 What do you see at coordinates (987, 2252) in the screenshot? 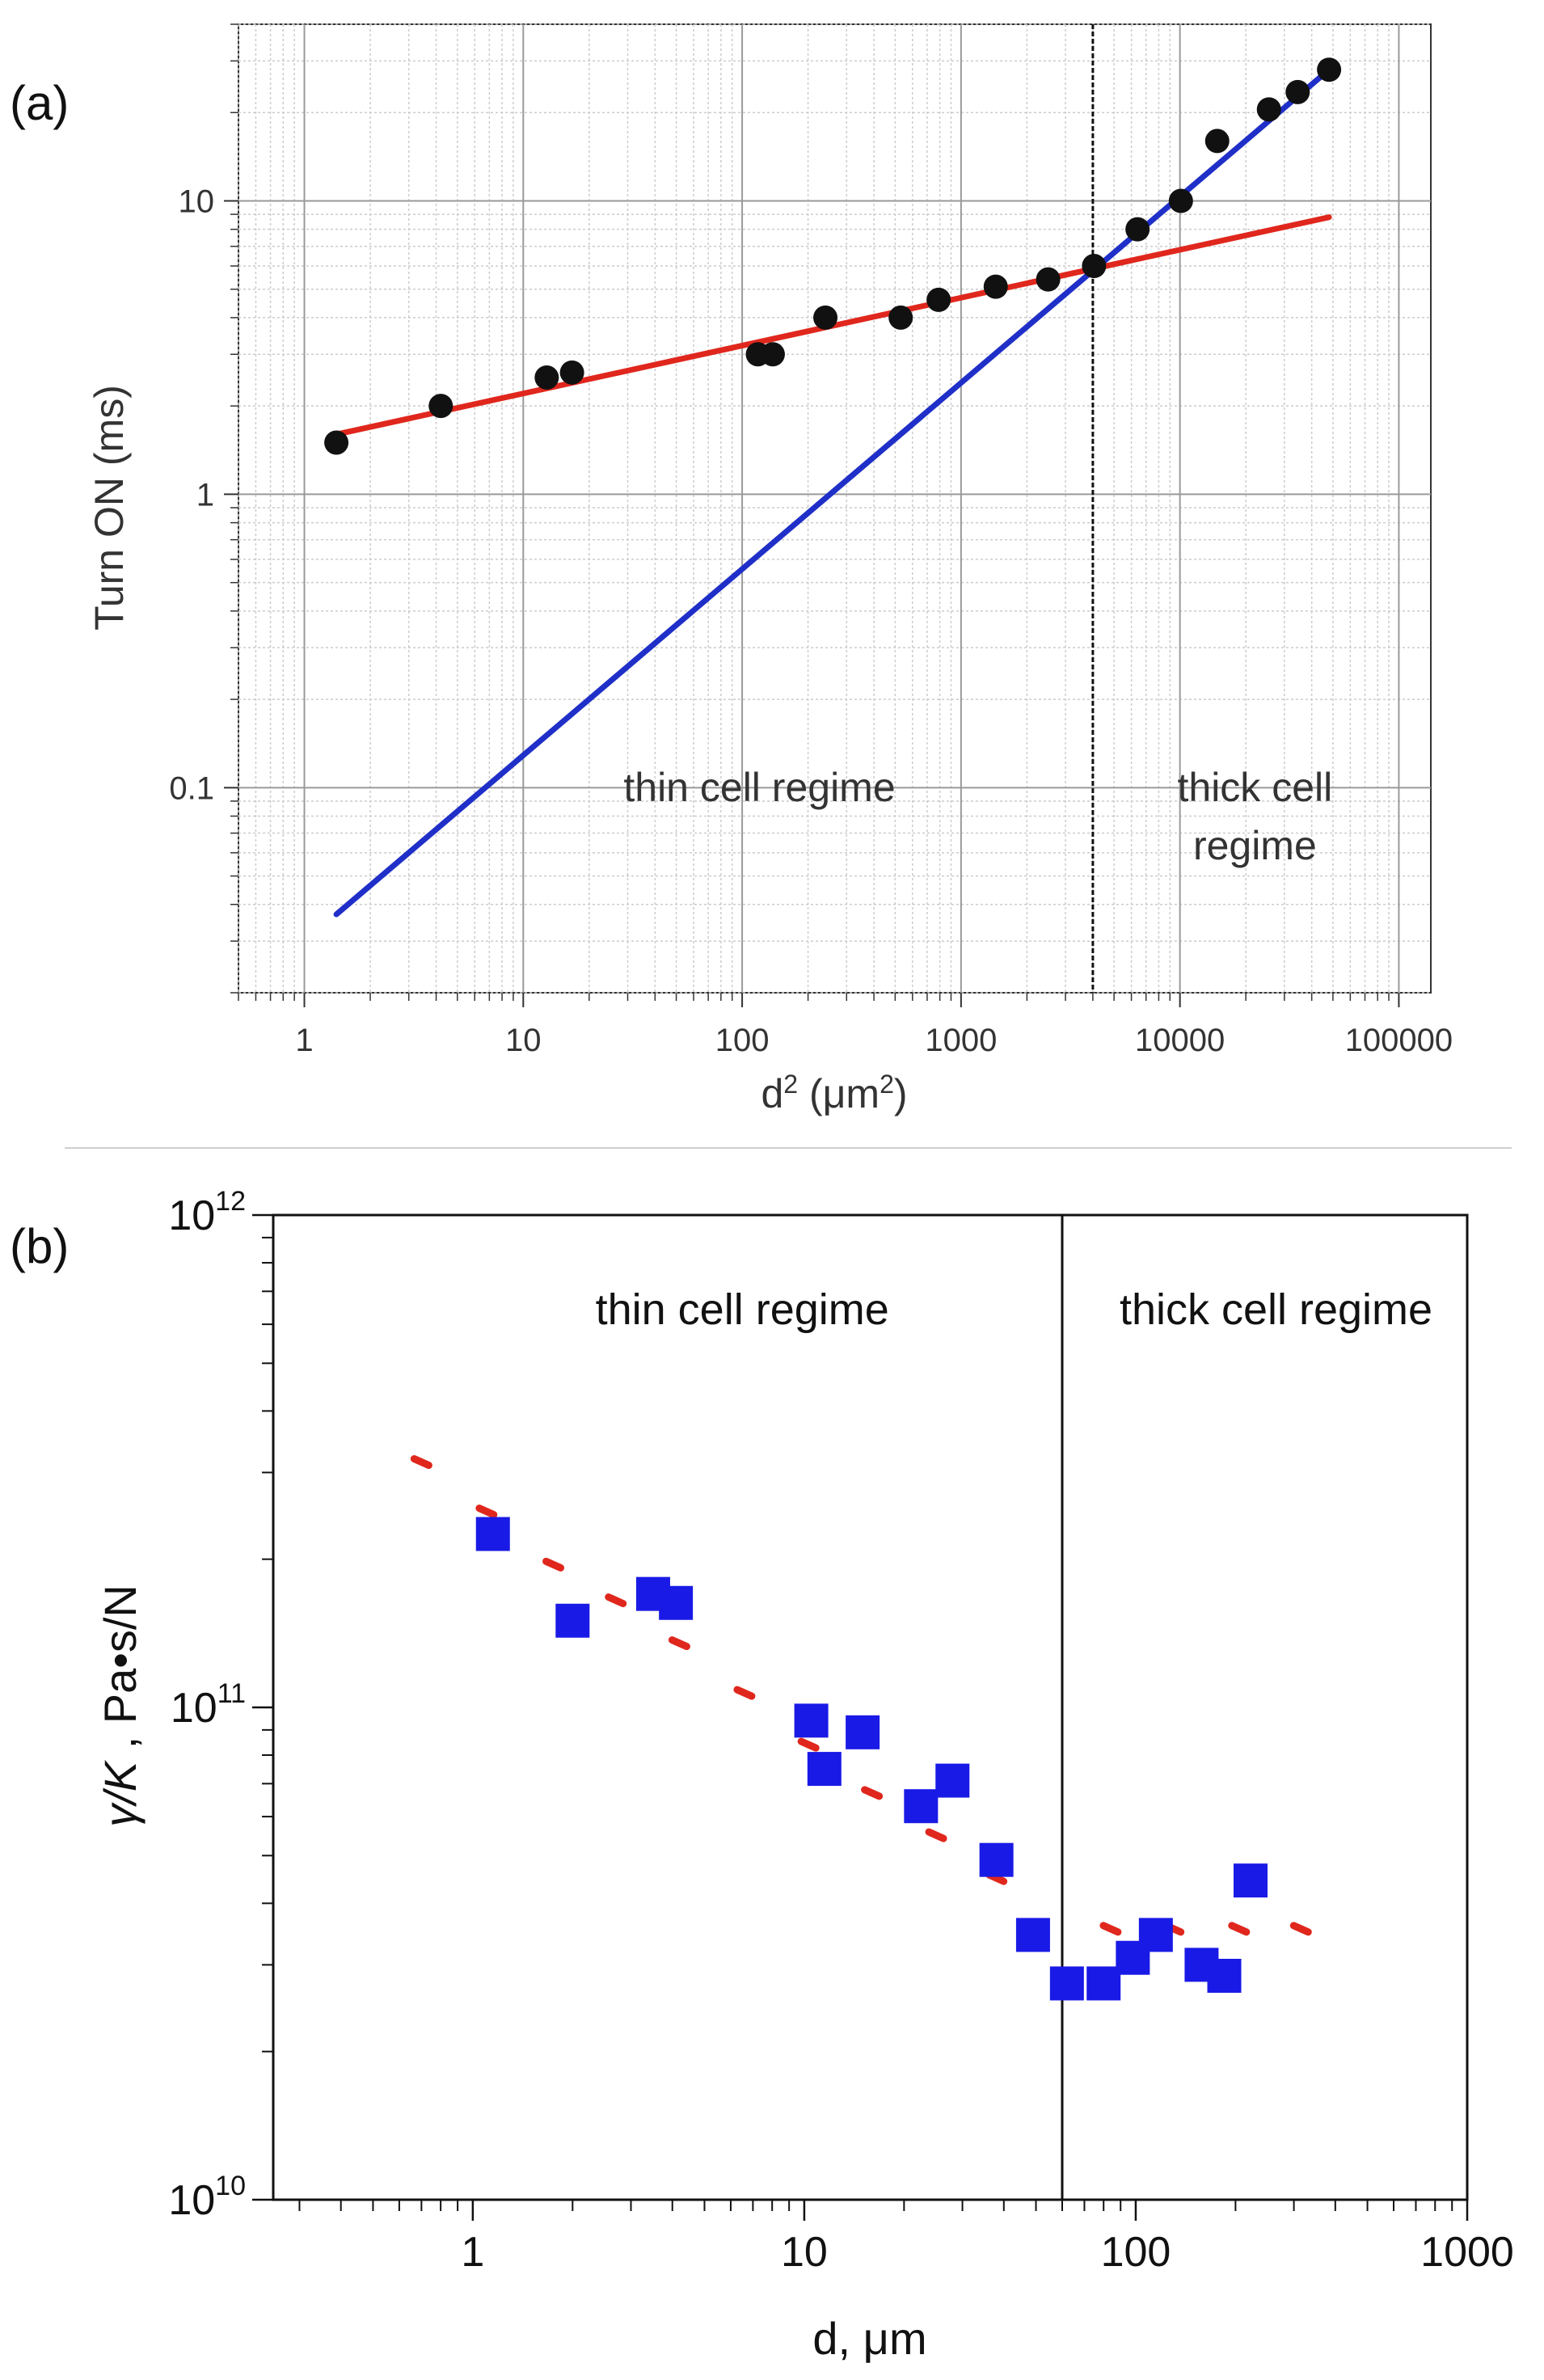
I see `x-tick-labels-b: 1 10 100 1000` at bounding box center [987, 2252].